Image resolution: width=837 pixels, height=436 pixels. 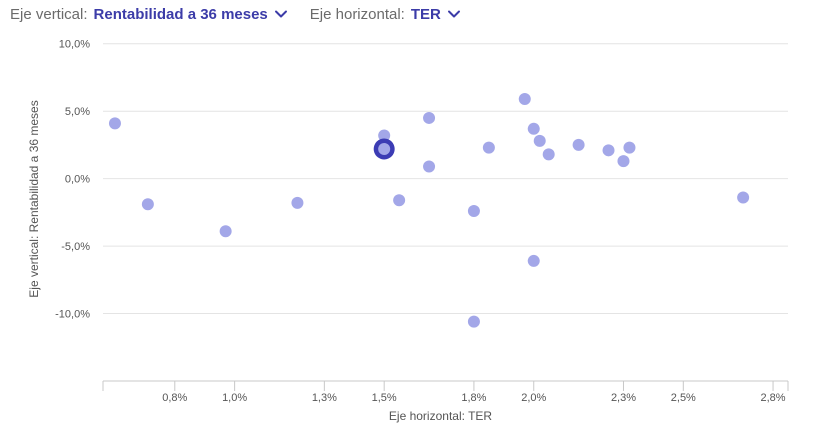 What do you see at coordinates (234, 398) in the screenshot?
I see `x-tick-label: 1,0%` at bounding box center [234, 398].